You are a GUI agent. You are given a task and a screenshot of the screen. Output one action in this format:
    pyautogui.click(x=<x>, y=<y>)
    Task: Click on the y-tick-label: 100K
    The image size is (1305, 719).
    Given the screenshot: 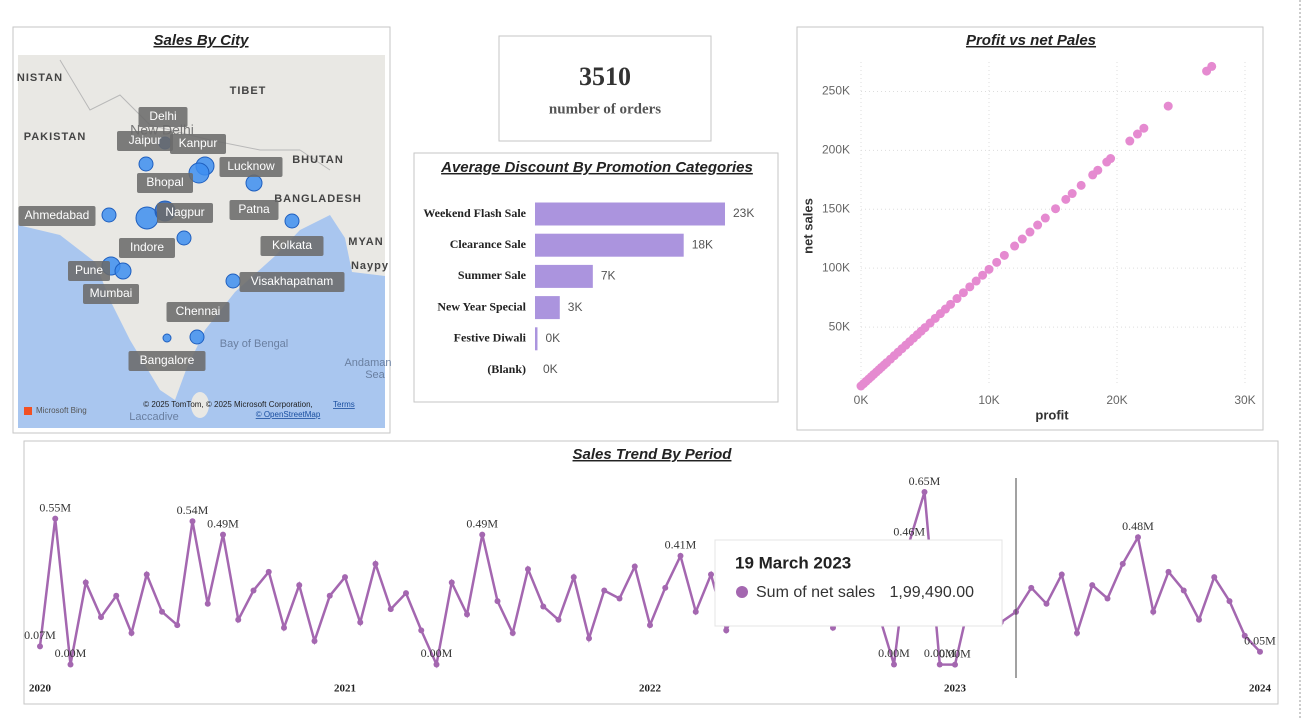 What is the action you would take?
    pyautogui.click(x=836, y=267)
    